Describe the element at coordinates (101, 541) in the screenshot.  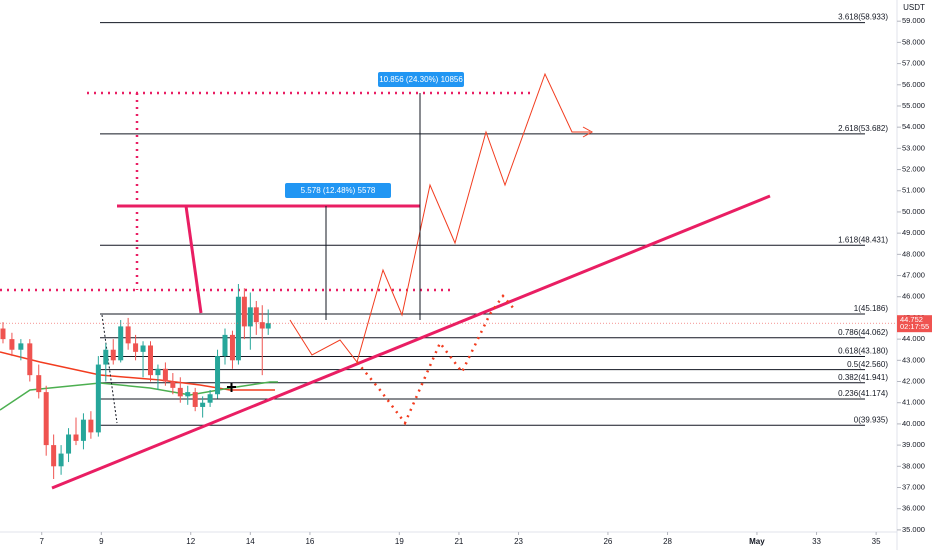
I see `x-tick-label: 9` at that location.